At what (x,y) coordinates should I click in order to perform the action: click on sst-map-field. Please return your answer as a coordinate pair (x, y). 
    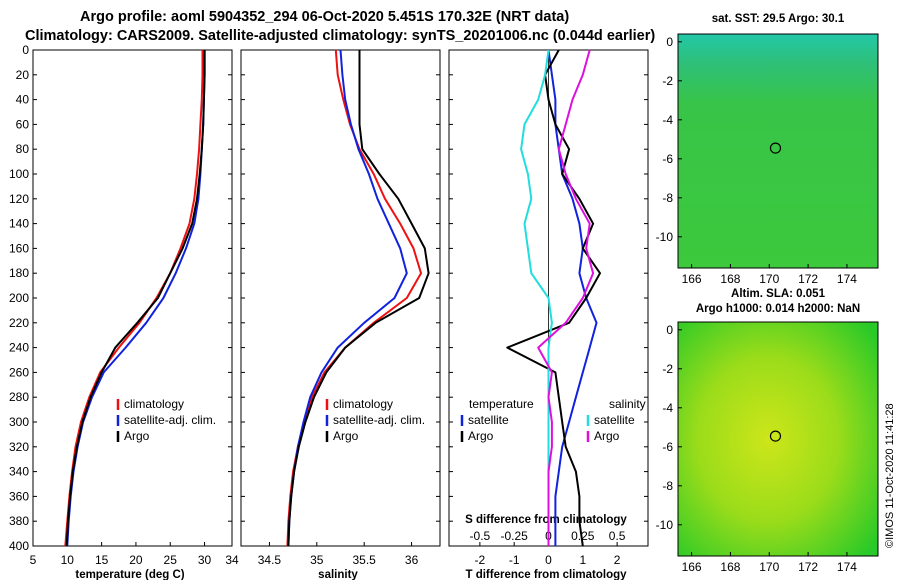
    Looking at the image, I should click on (778, 151).